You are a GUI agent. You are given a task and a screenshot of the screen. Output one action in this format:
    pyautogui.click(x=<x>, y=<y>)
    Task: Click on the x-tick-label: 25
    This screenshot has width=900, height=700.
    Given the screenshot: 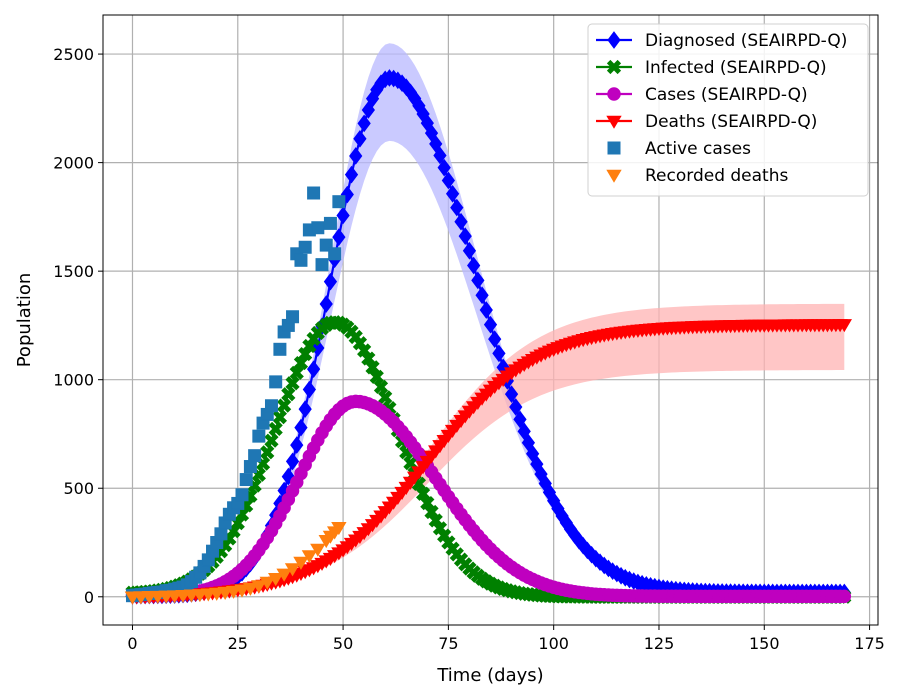 What is the action you would take?
    pyautogui.click(x=238, y=643)
    